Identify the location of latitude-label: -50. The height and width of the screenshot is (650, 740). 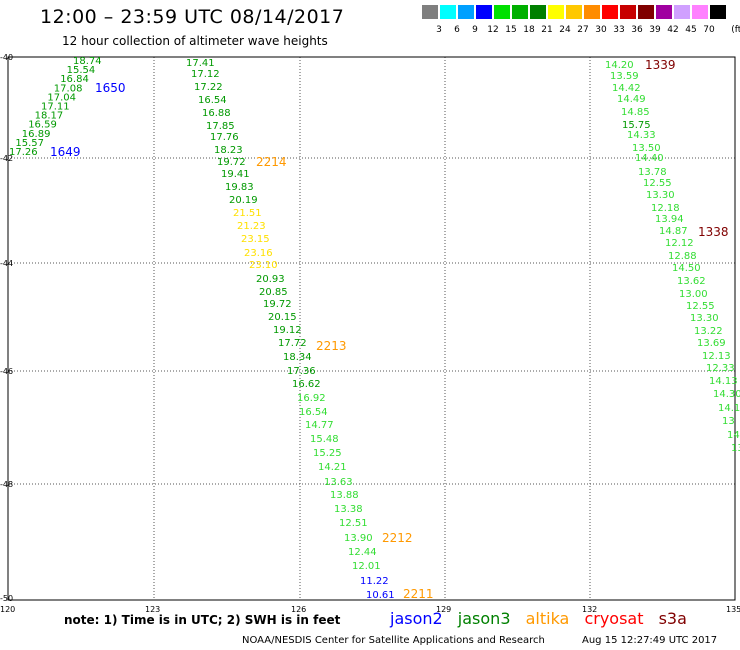
(6, 598).